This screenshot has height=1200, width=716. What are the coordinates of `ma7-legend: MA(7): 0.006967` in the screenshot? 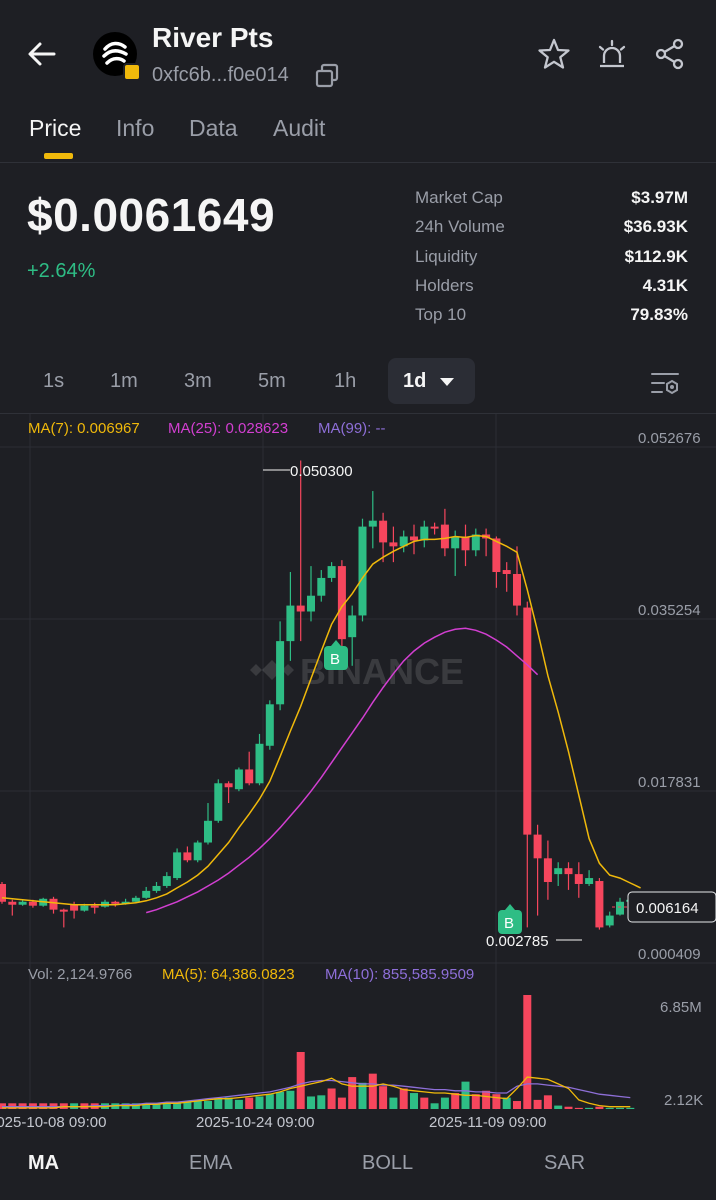 It's located at (84, 428).